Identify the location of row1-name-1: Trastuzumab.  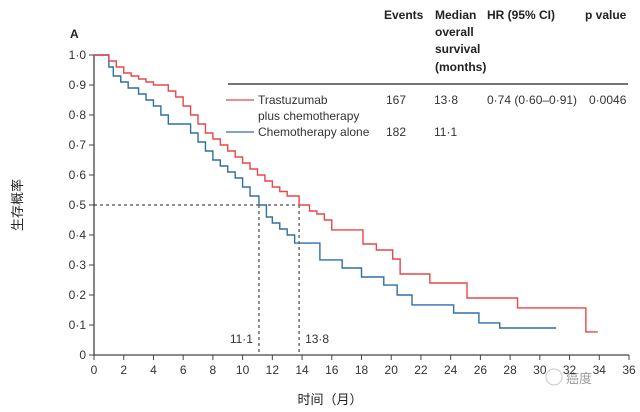
(293, 100).